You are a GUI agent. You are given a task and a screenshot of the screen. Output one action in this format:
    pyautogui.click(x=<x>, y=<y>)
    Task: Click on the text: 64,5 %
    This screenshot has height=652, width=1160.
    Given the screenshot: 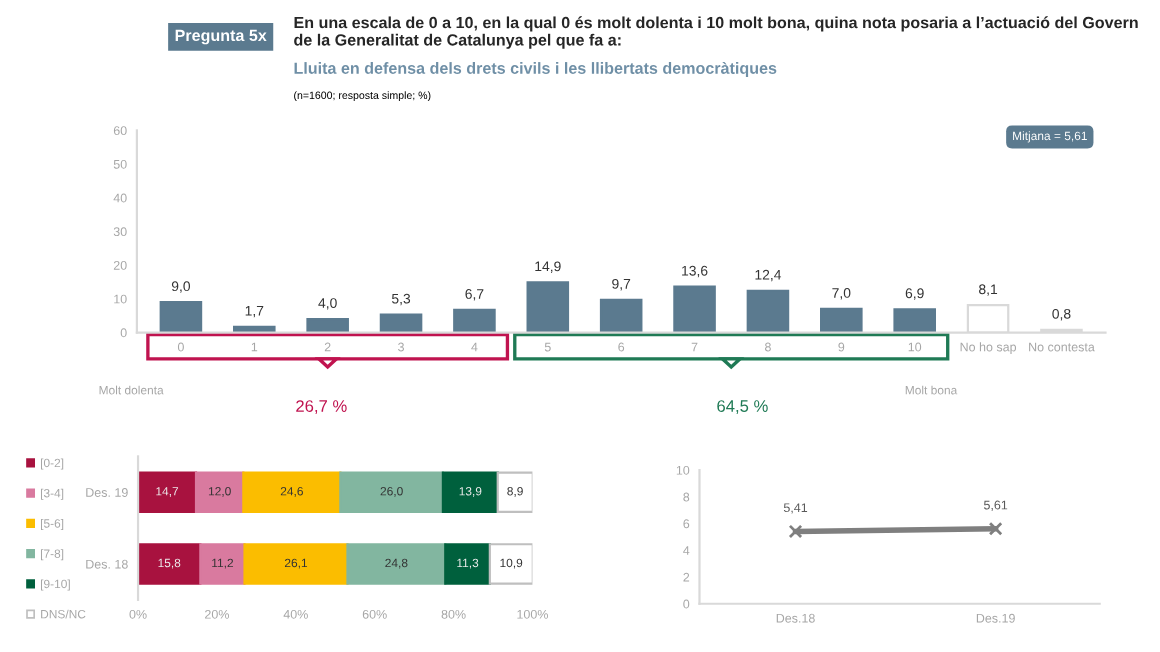 What is the action you would take?
    pyautogui.click(x=742, y=407)
    